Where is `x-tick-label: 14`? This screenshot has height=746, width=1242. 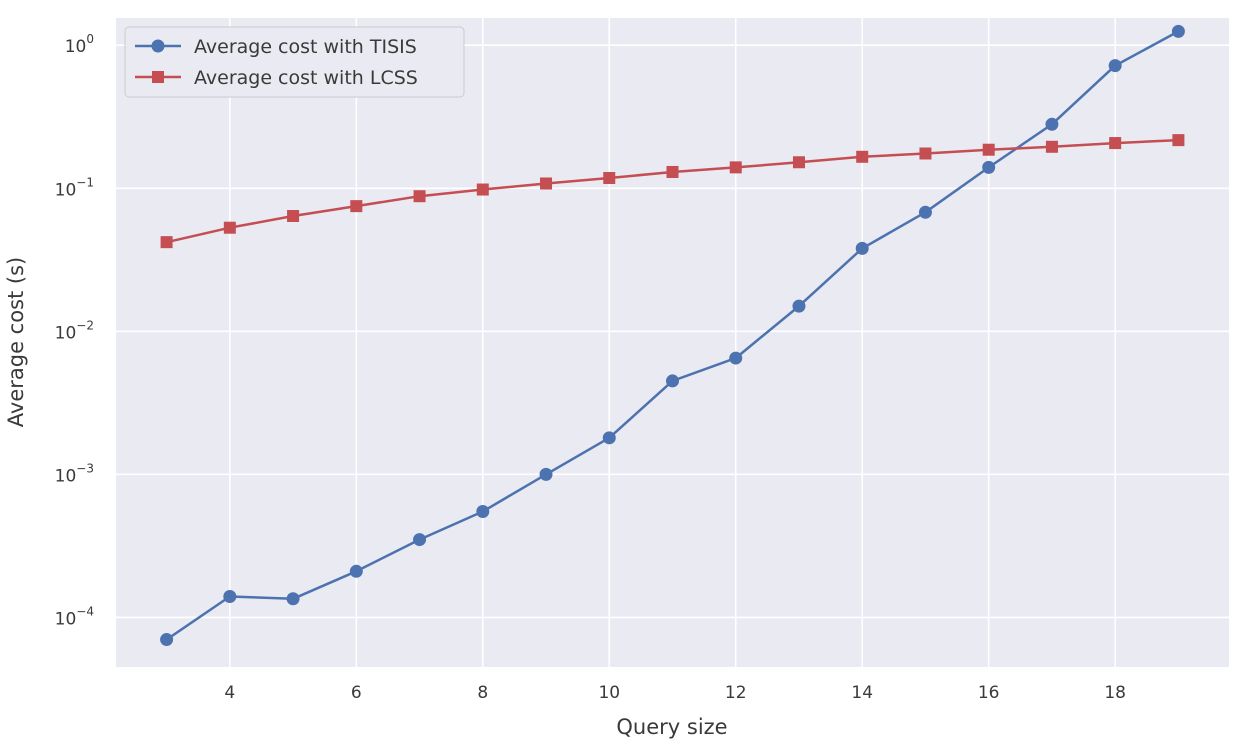 x-tick-label: 14 is located at coordinates (862, 693).